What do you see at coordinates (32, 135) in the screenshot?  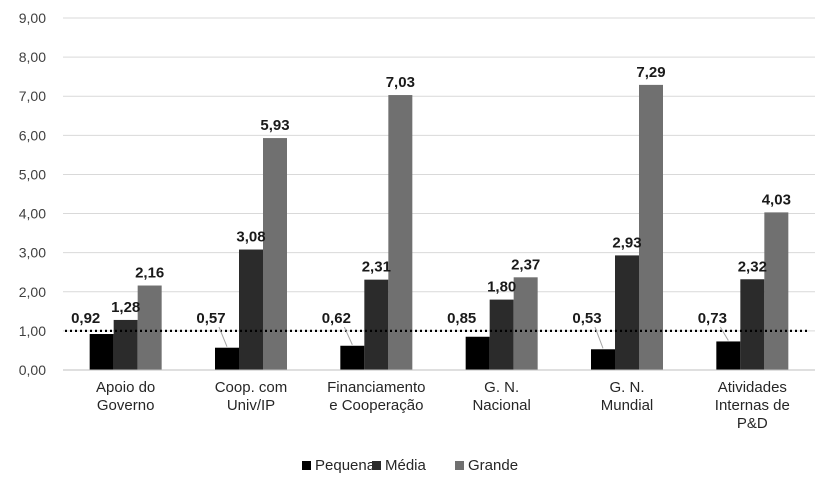 I see `y-tick-label: 6,00` at bounding box center [32, 135].